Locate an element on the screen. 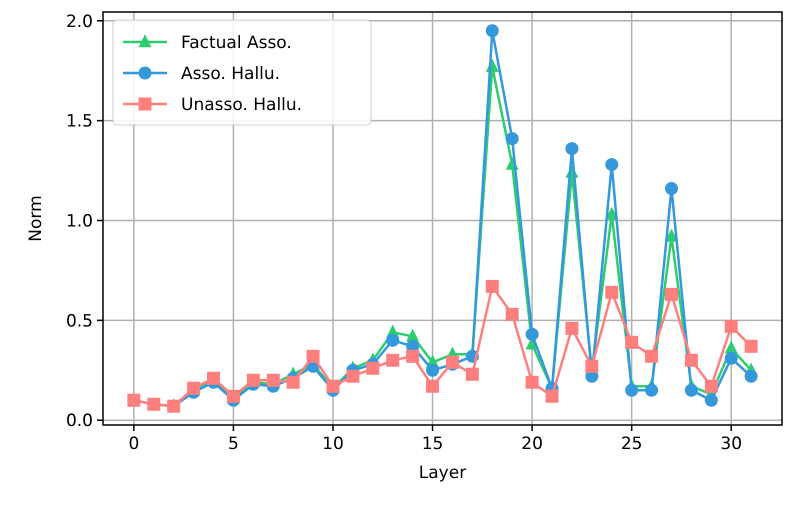  legend-label: Factual Asso. is located at coordinates (236, 43).